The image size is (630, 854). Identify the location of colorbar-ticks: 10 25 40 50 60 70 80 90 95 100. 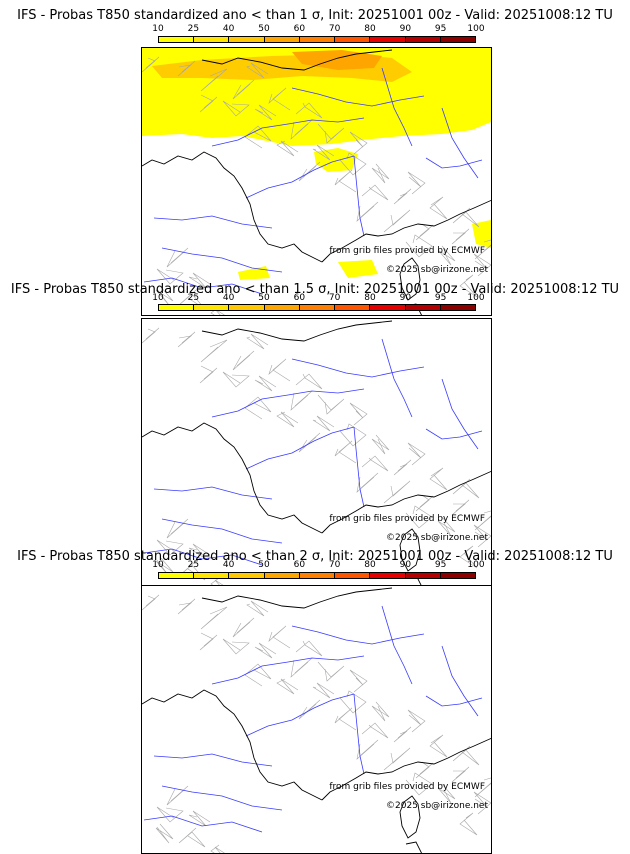
(318, 566).